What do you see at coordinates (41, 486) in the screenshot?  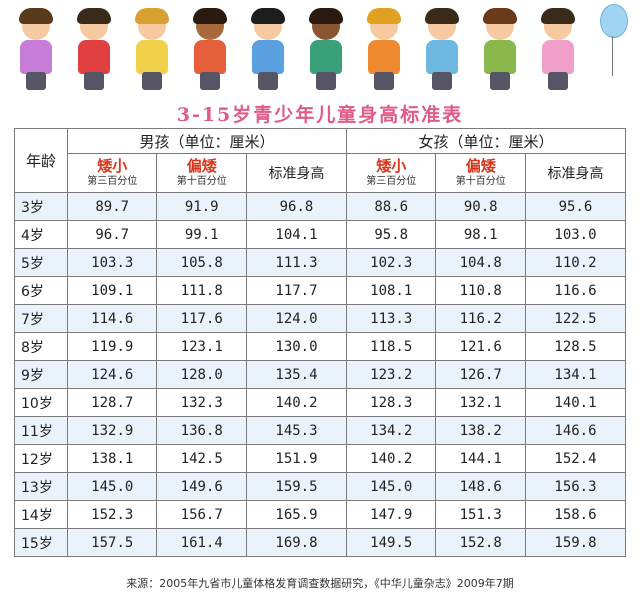 I see `age-cell: 13岁` at bounding box center [41, 486].